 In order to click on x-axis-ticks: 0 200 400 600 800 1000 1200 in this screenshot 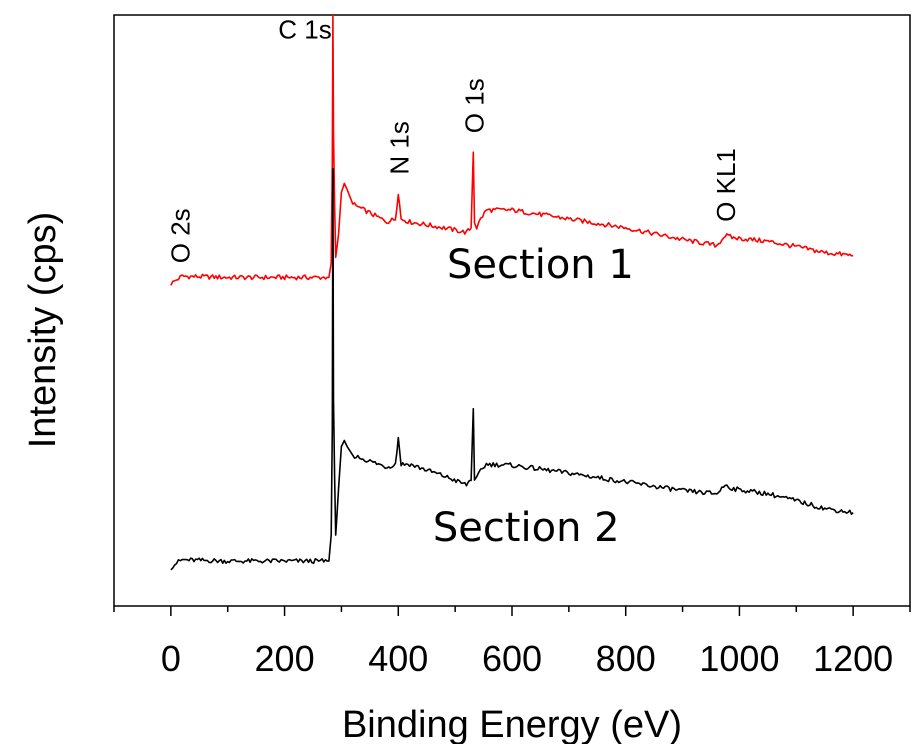, I will do `click(512, 642)`.